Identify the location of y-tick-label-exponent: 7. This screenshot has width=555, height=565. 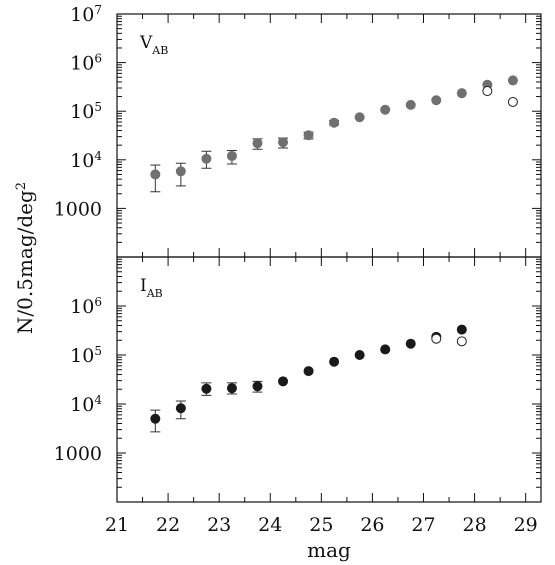
(98, 10).